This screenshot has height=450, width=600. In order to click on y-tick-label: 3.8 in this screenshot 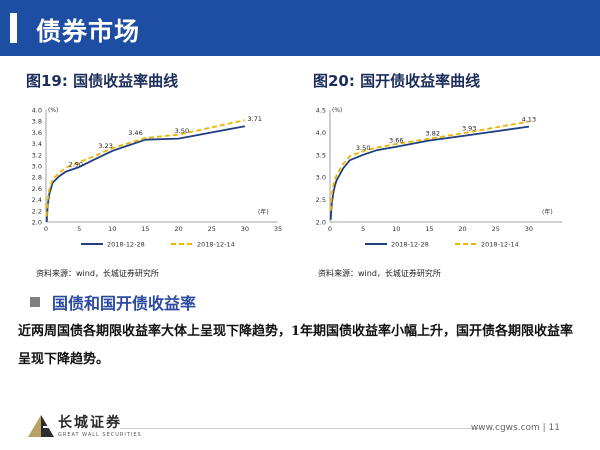, I will do `click(37, 122)`.